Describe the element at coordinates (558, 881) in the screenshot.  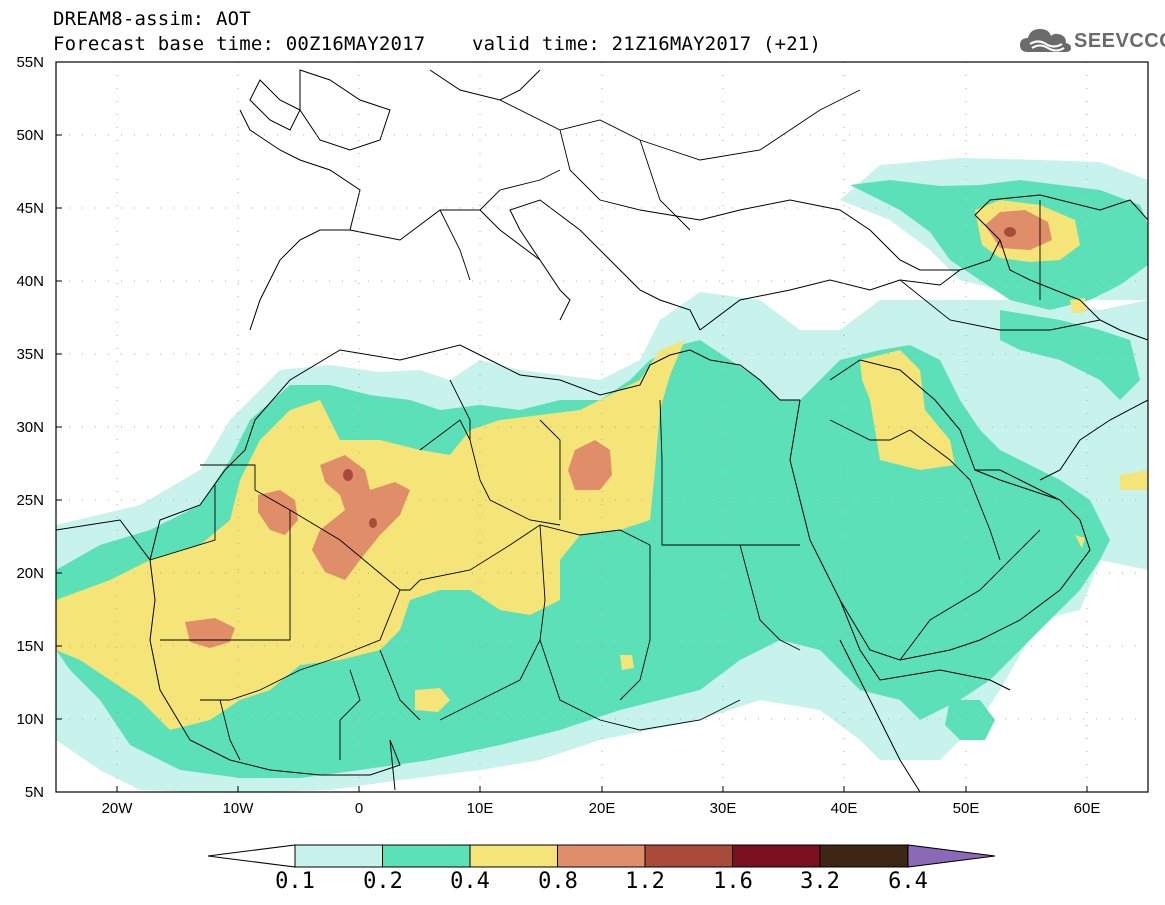
I see `legend-level-label: 0.8` at that location.